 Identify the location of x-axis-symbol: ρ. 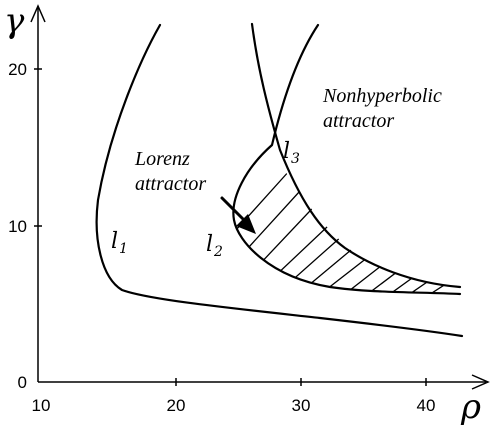
(470, 407).